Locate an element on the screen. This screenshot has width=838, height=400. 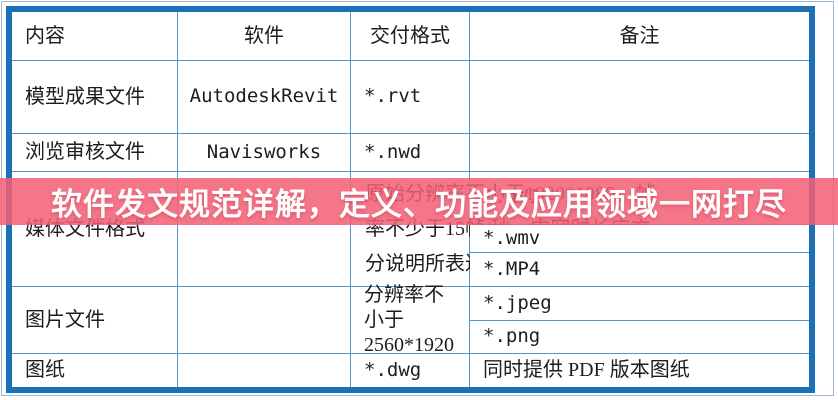
row-model-format: *.rvt is located at coordinates (410, 97).